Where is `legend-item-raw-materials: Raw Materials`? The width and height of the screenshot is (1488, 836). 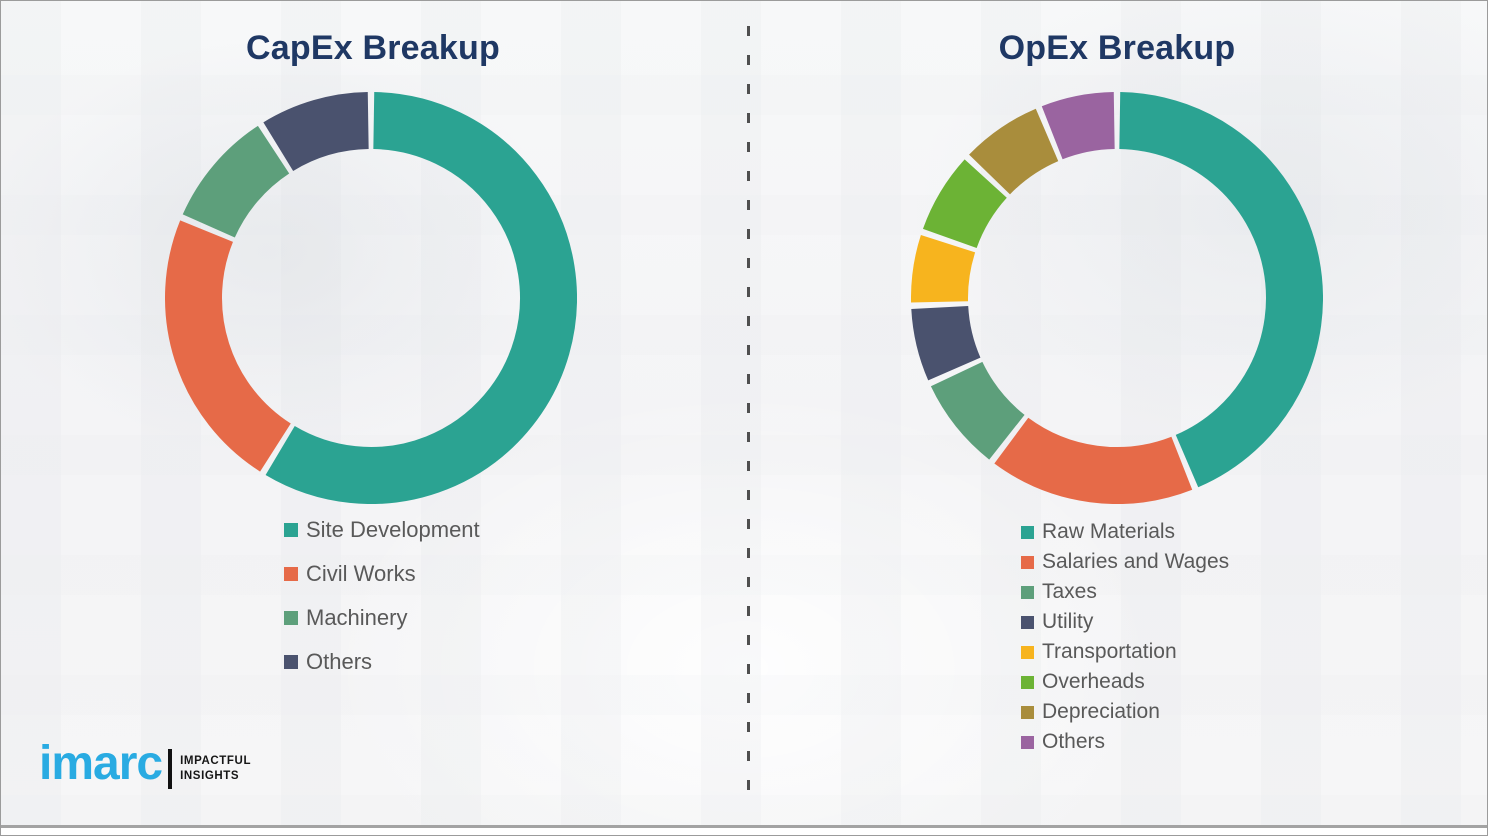 legend-item-raw-materials: Raw Materials is located at coordinates (1125, 532).